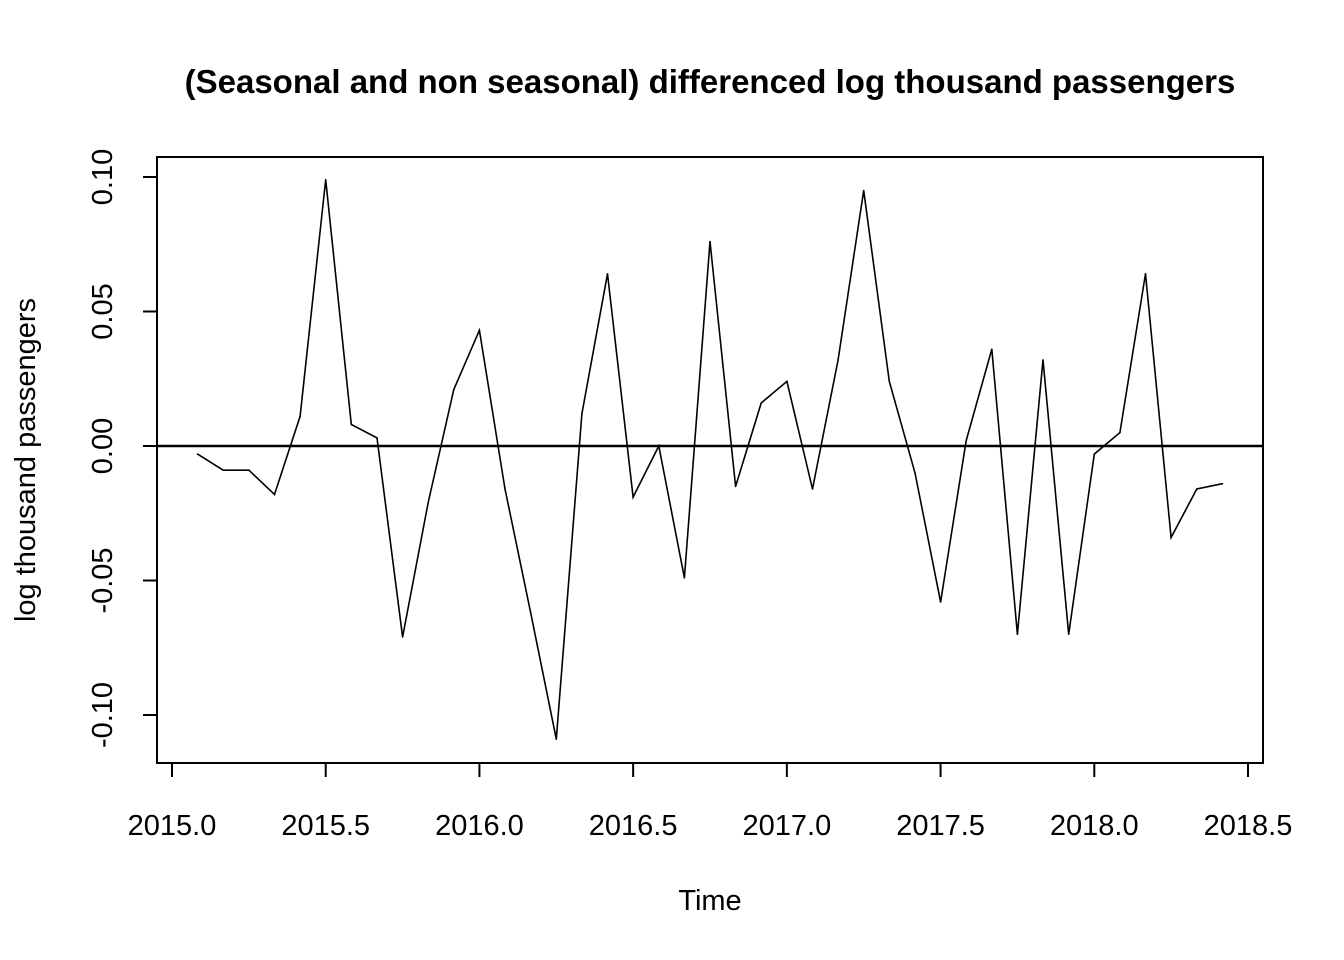  I want to click on x-axis-label: Time, so click(709, 901).